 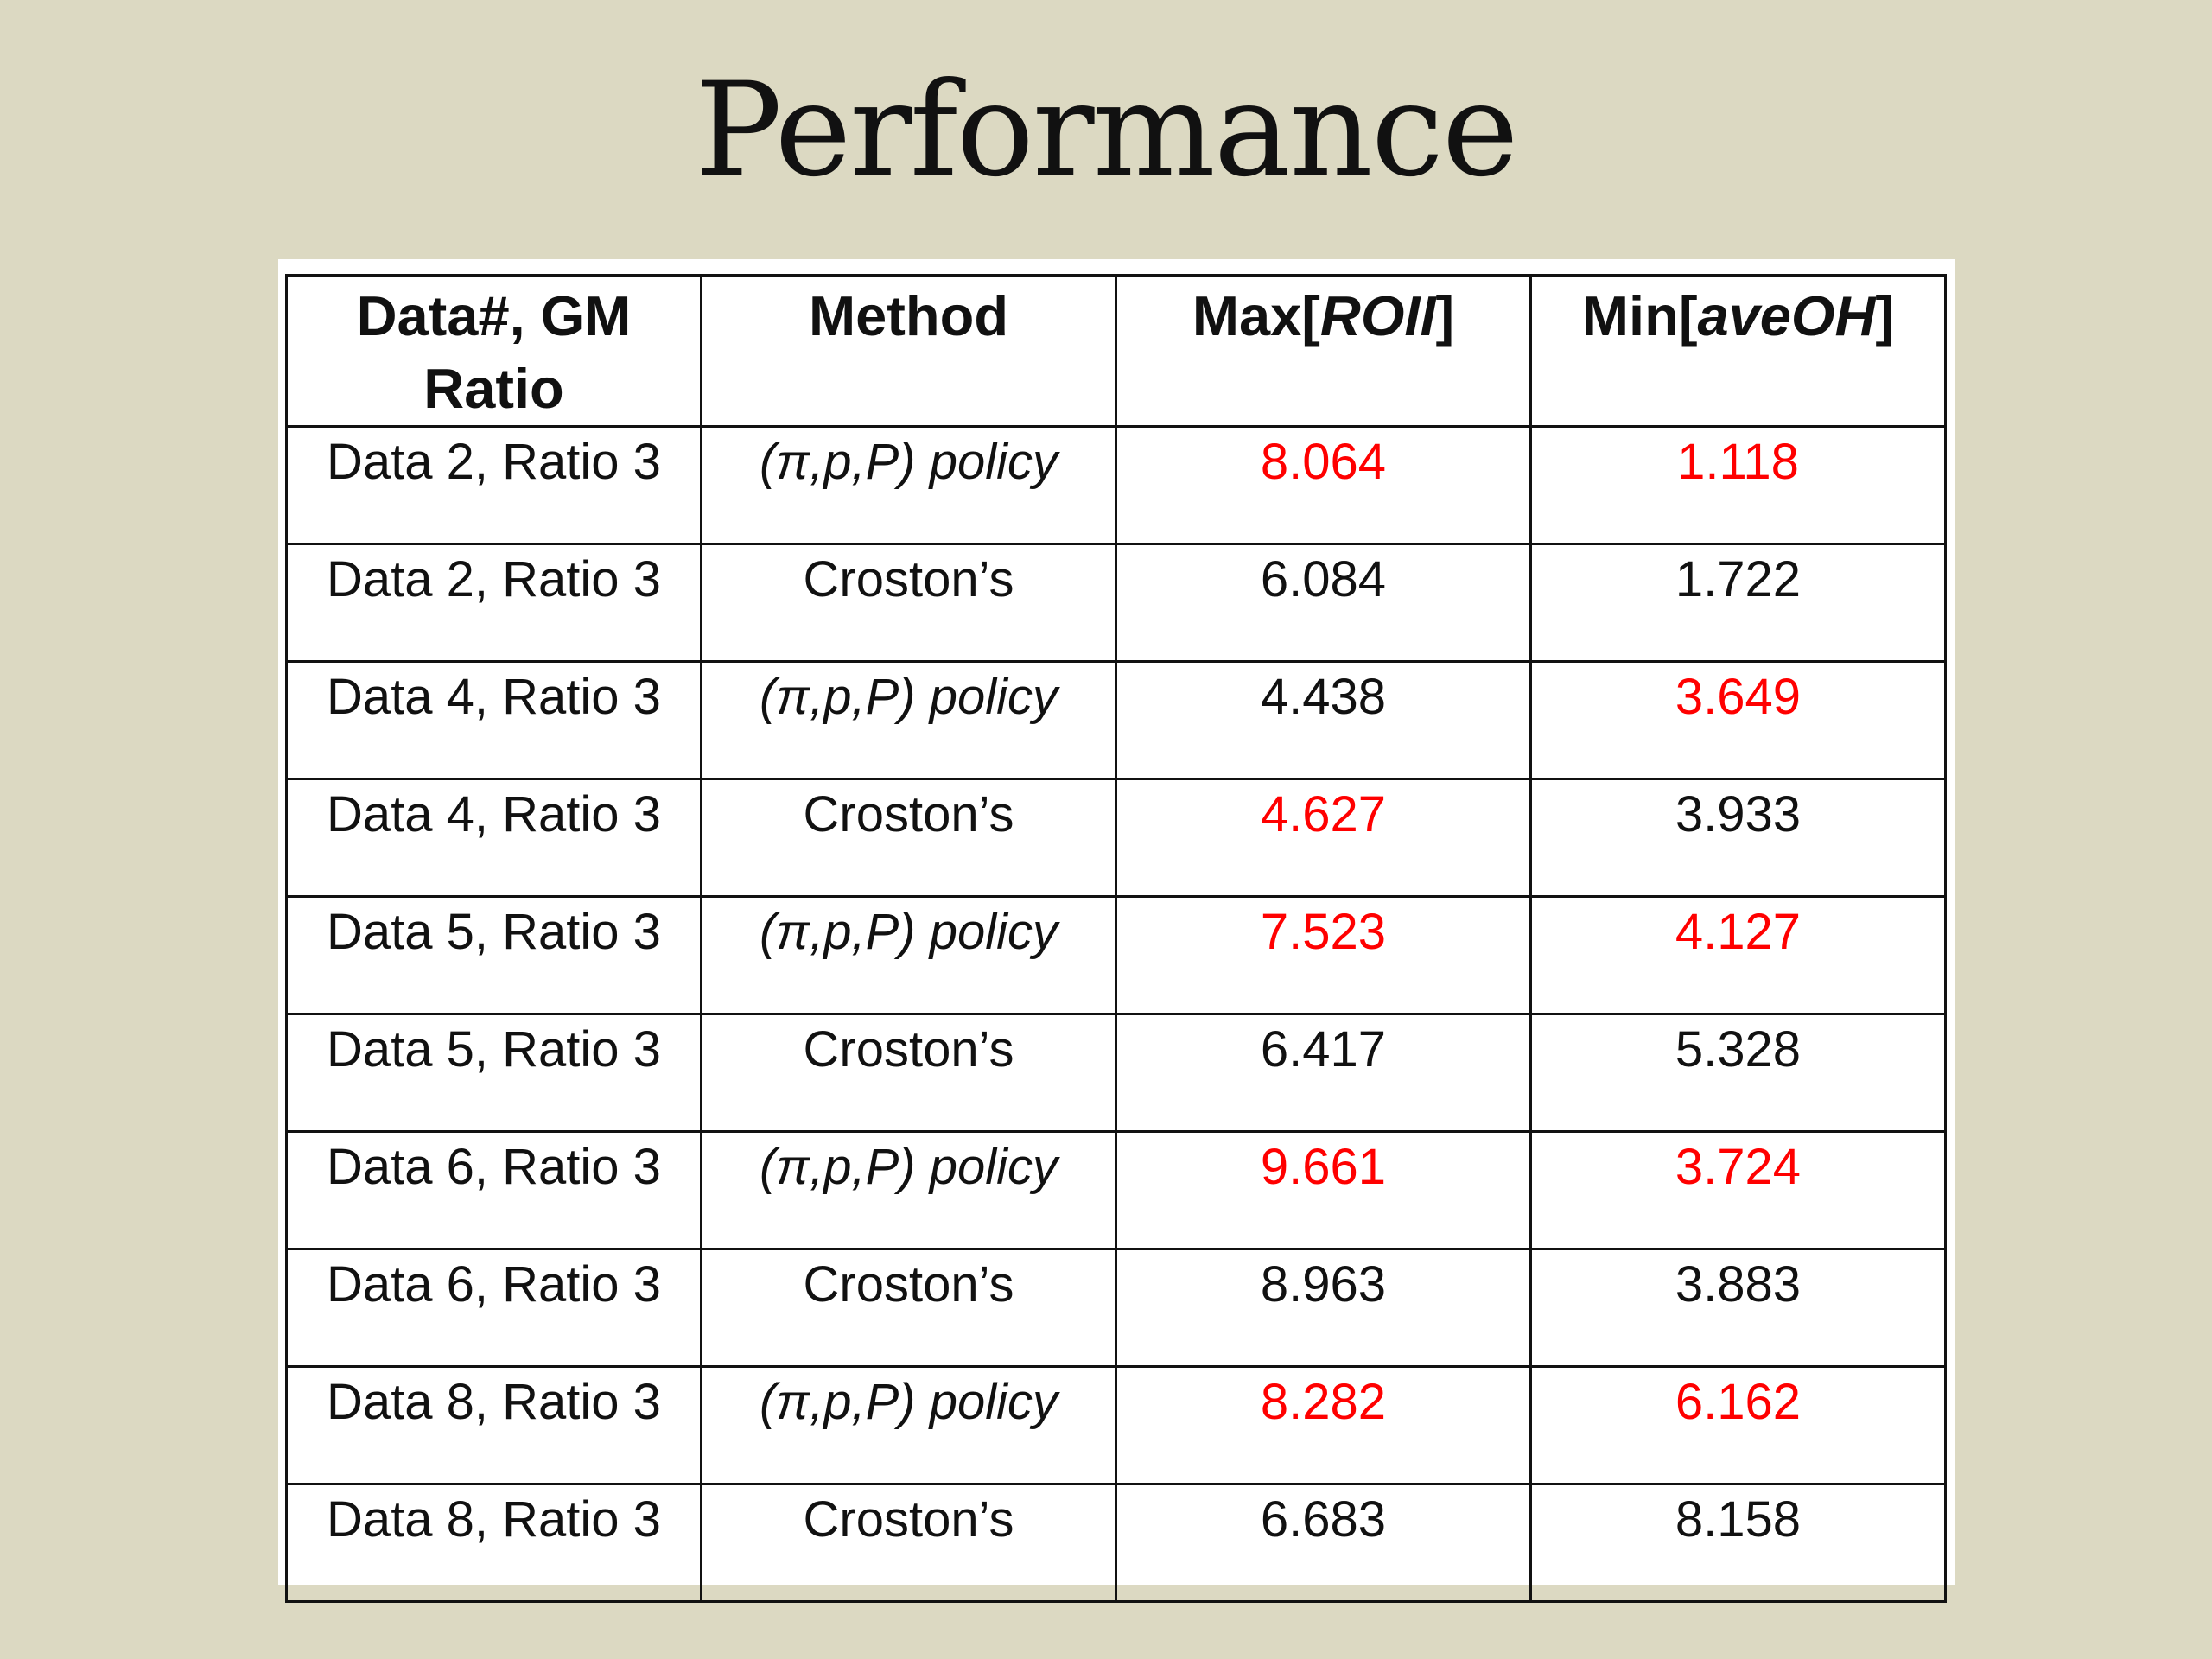 What do you see at coordinates (1323, 1543) in the screenshot?
I see `cell-max-roii: 6.683` at bounding box center [1323, 1543].